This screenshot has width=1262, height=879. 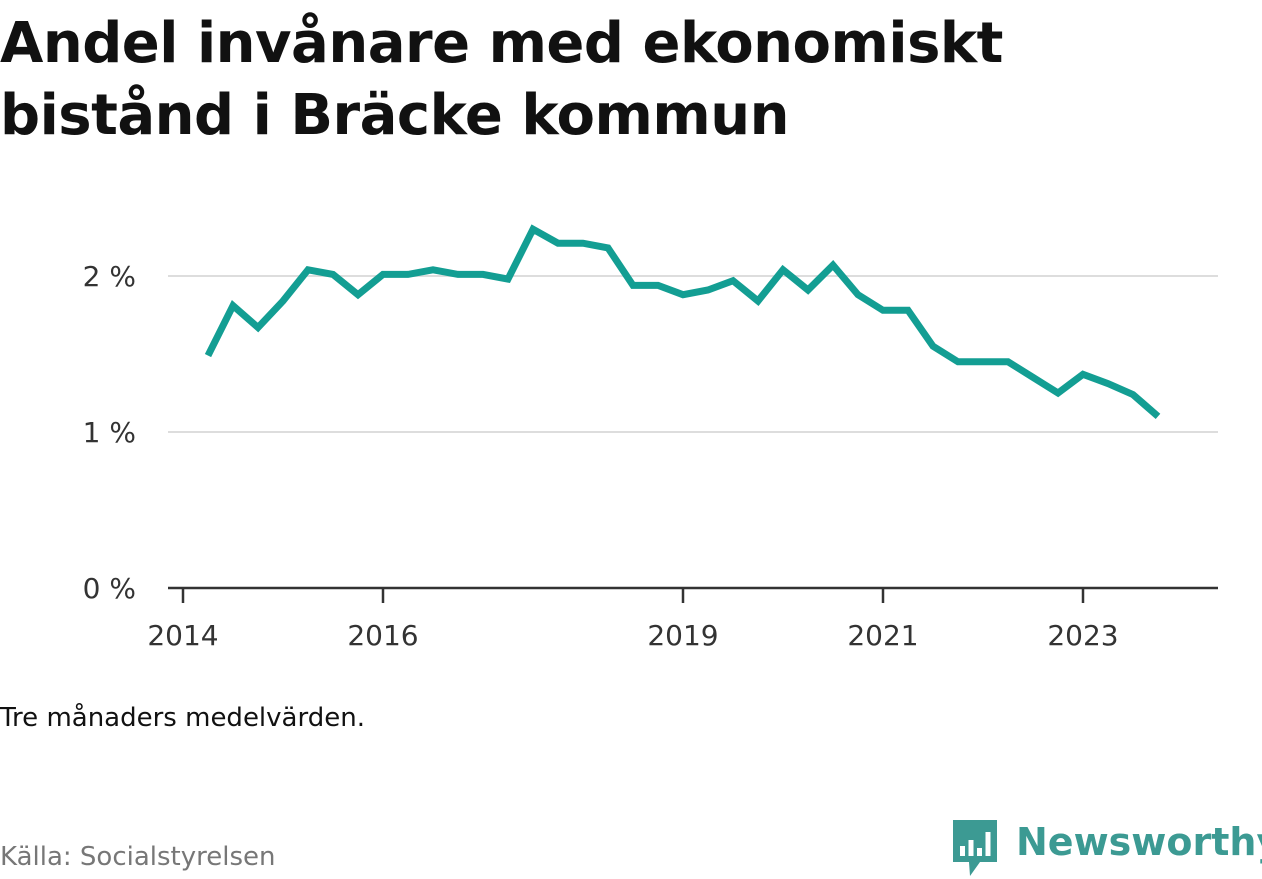 I want to click on y-tick-label: 1 %, so click(x=109, y=432).